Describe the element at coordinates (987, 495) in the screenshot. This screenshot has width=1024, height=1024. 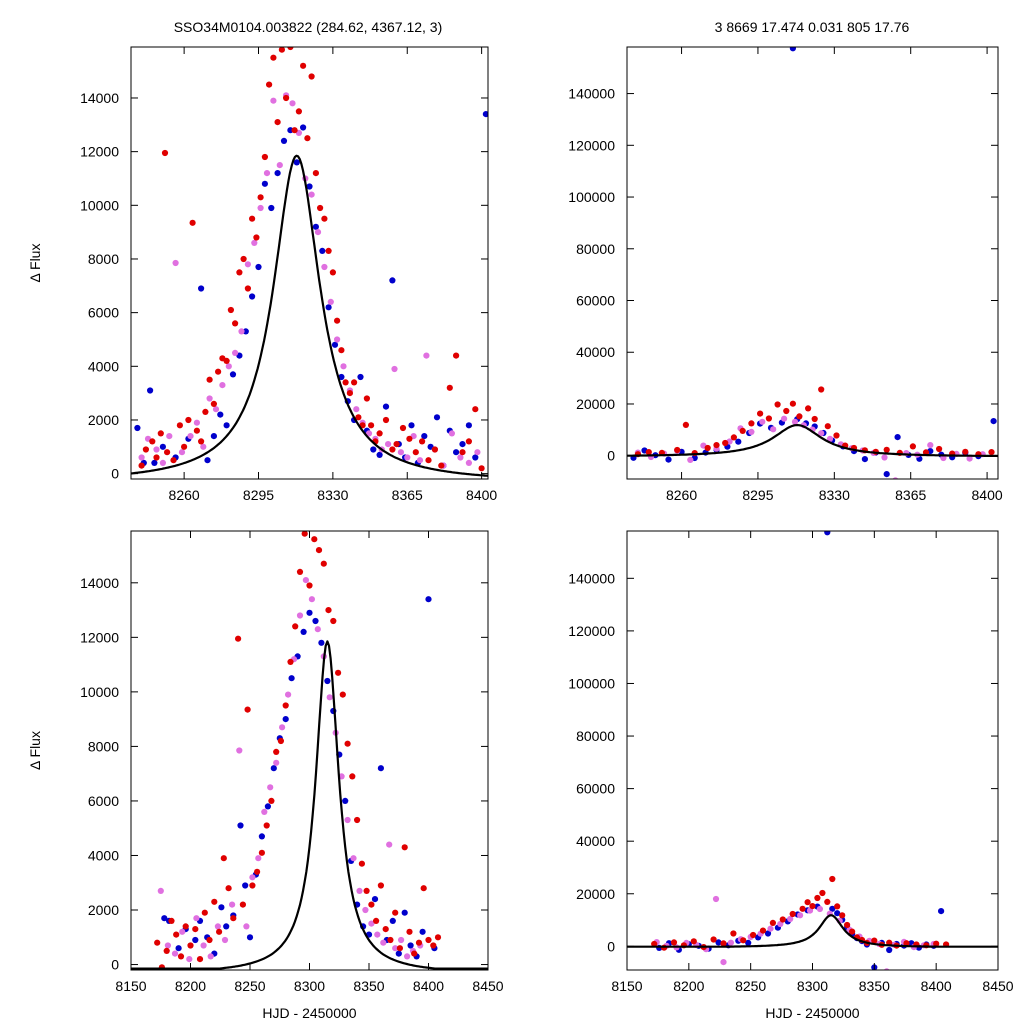
I see `x-tick-label: 8400` at that location.